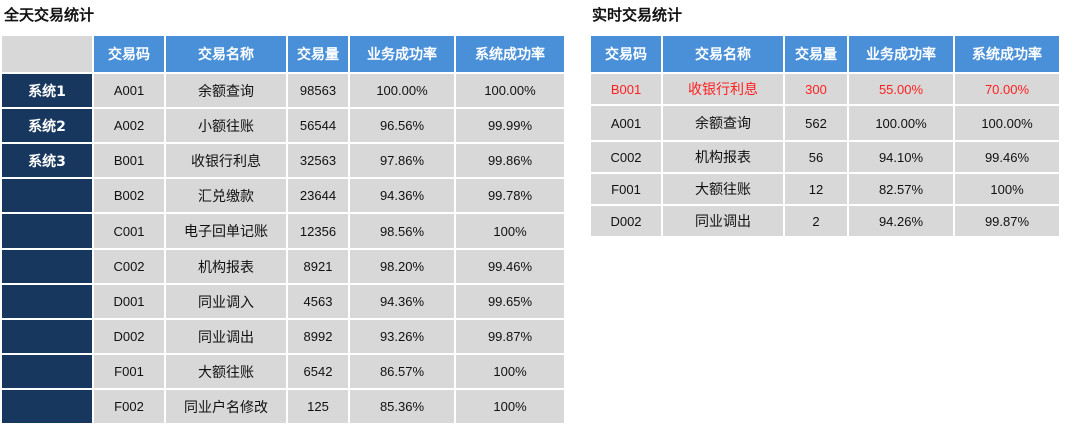 The width and height of the screenshot is (1080, 448). I want to click on cell-sys-rate: 70.00%, so click(1007, 89).